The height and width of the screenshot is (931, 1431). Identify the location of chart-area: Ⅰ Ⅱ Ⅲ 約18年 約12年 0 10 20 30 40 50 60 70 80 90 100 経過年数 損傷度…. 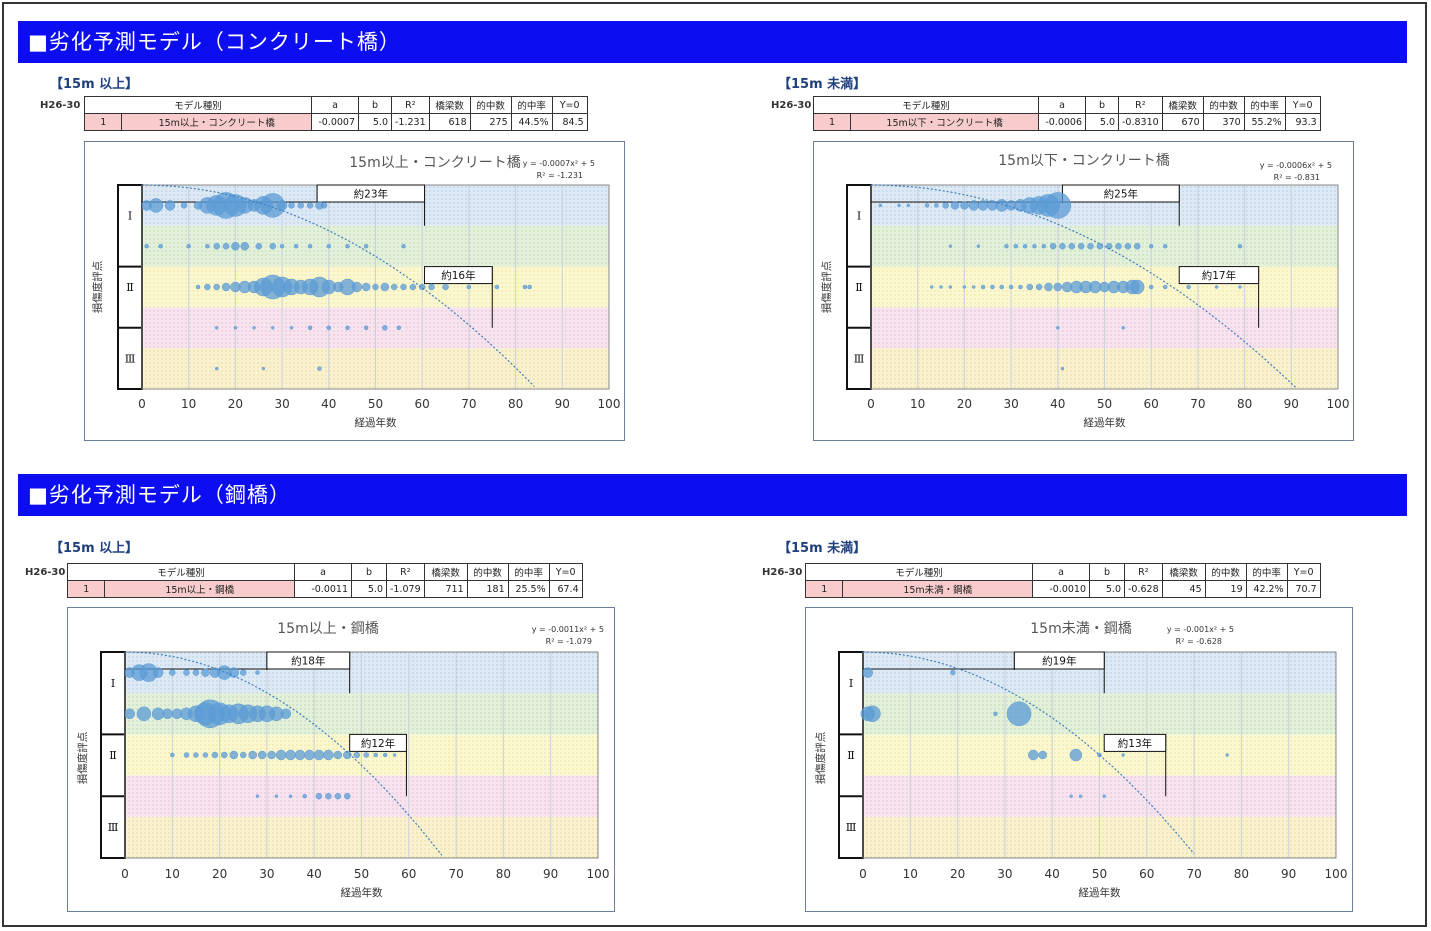
(341, 759).